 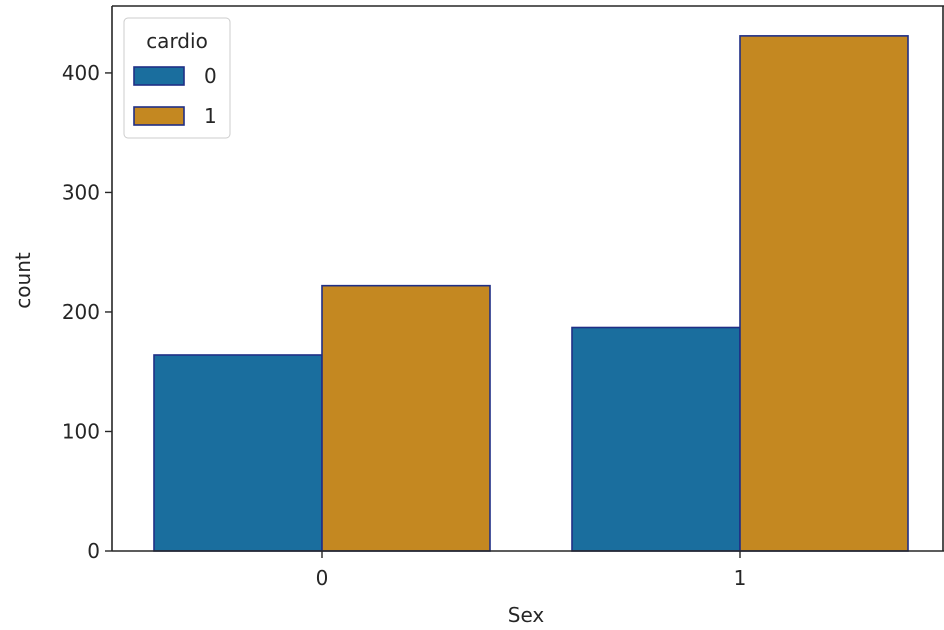 I want to click on y-tick-label: 200, so click(x=81, y=312).